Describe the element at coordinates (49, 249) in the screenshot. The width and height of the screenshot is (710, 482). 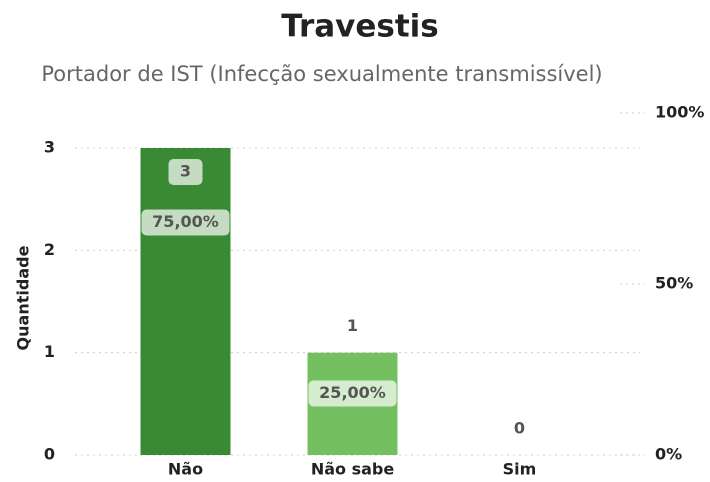
I see `y-tick-label: 2` at that location.